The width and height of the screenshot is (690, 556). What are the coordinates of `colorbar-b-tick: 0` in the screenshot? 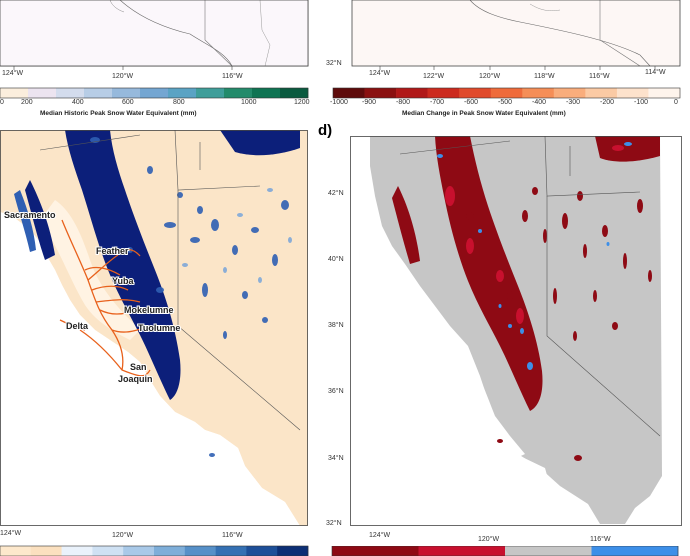 It's located at (676, 102).